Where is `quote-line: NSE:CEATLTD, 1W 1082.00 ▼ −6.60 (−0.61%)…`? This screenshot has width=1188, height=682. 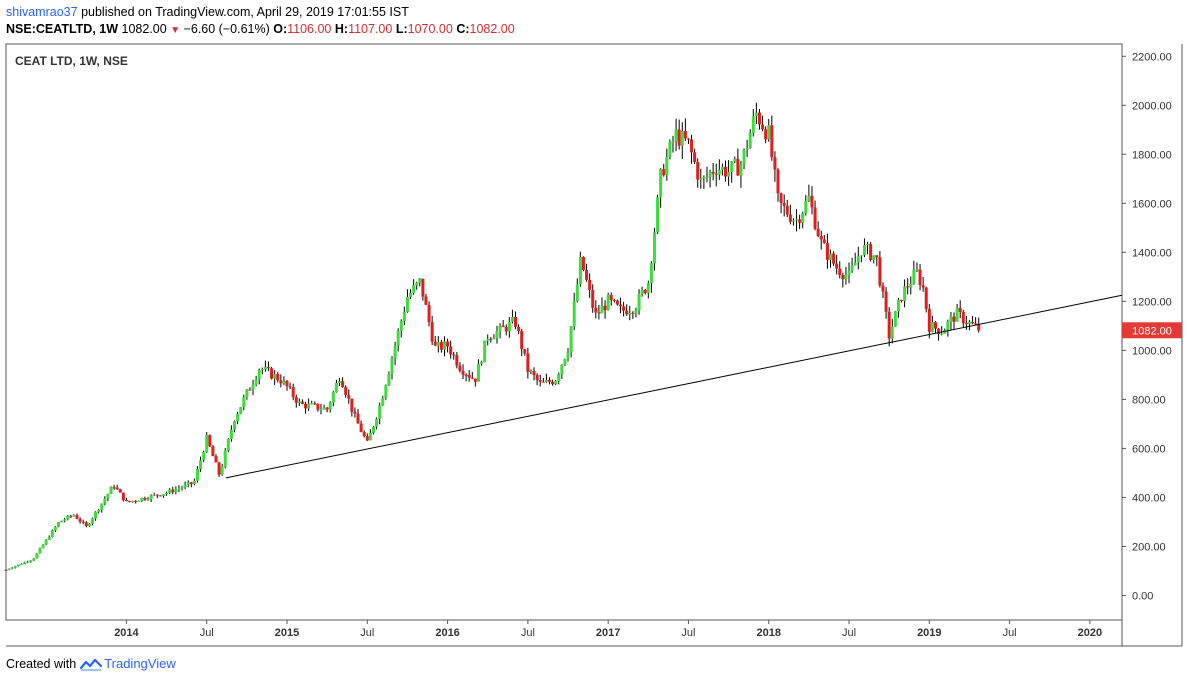 quote-line: NSE:CEATLTD, 1W 1082.00 ▼ −6.60 (−0.61%)… is located at coordinates (591, 30).